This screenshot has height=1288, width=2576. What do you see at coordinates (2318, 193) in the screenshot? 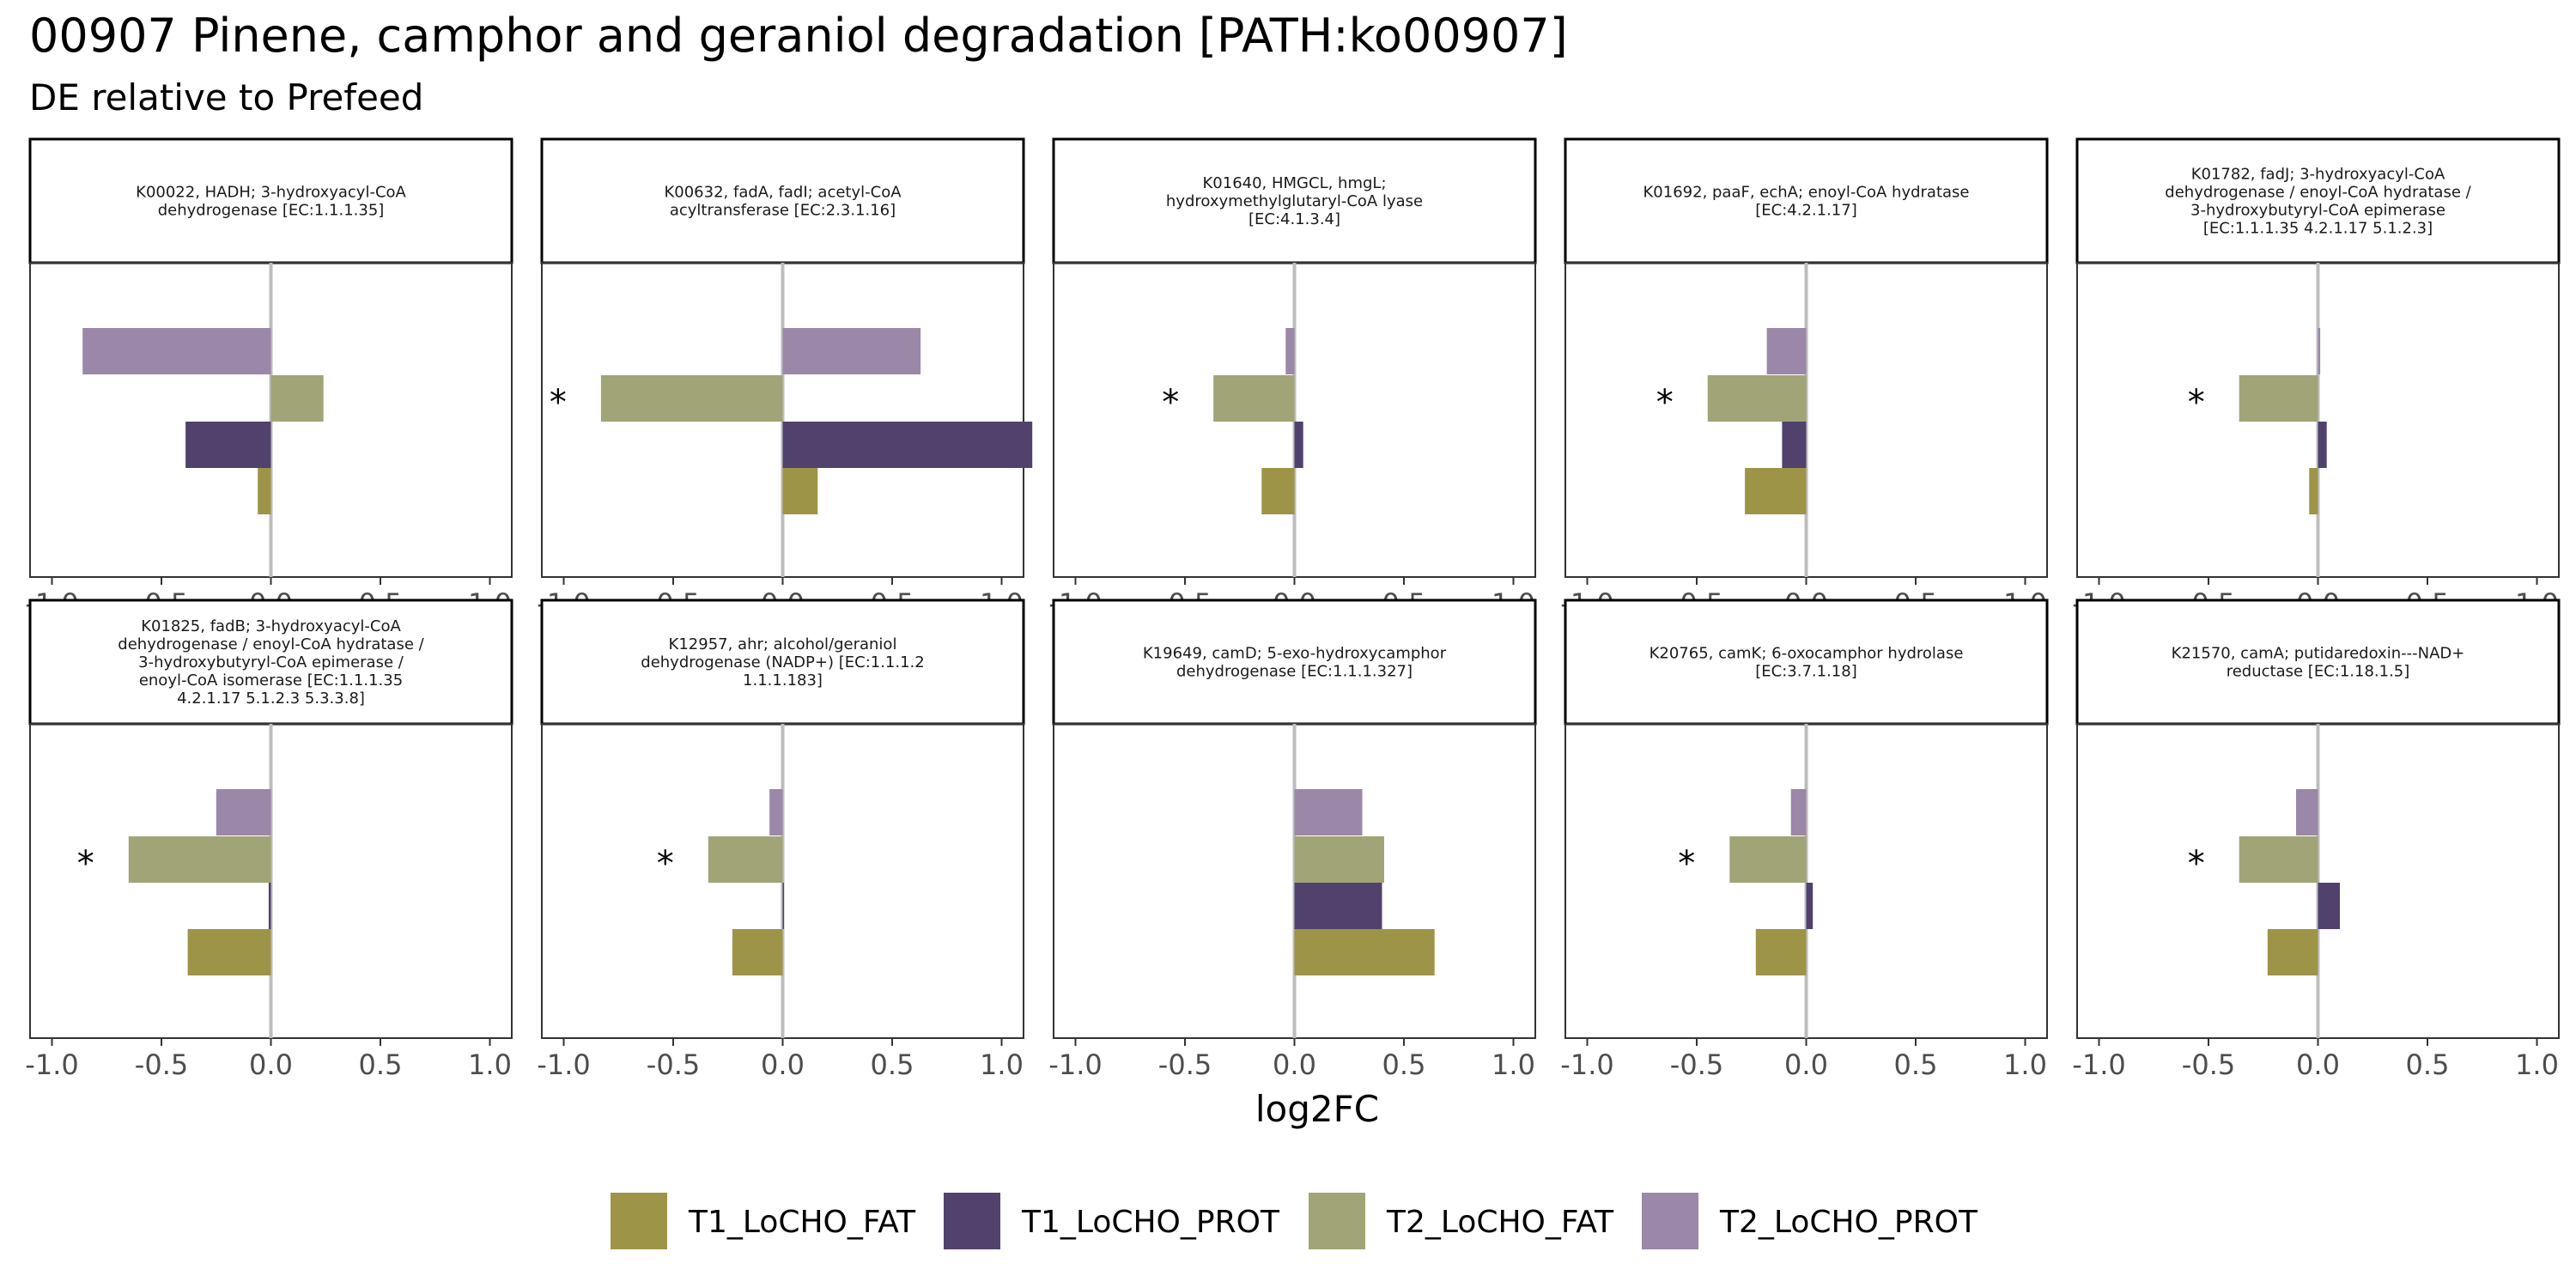
I see `facet-label-line: dehydrogenase / enoyl-CoA hydratase /` at bounding box center [2318, 193].